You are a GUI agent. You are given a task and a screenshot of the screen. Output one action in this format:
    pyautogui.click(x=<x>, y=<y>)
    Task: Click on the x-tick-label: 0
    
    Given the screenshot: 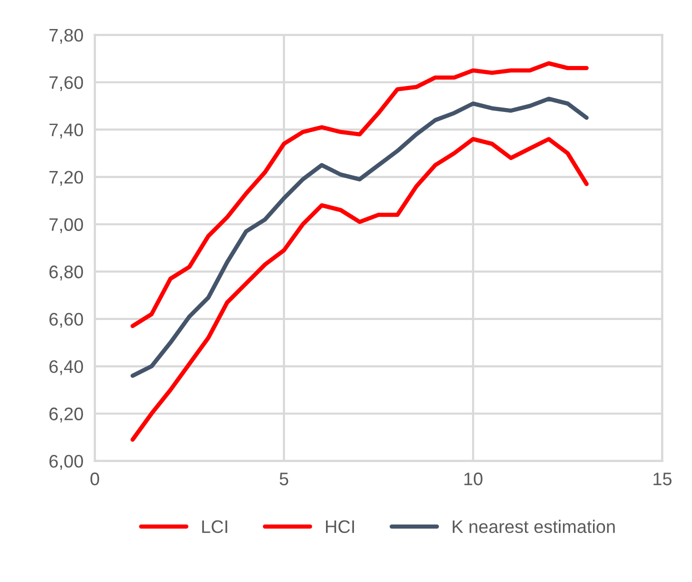 What is the action you would take?
    pyautogui.click(x=95, y=479)
    